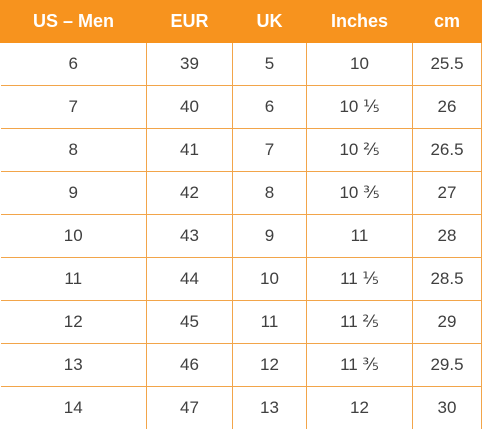  I want to click on header-us-men: US – Men, so click(74, 21).